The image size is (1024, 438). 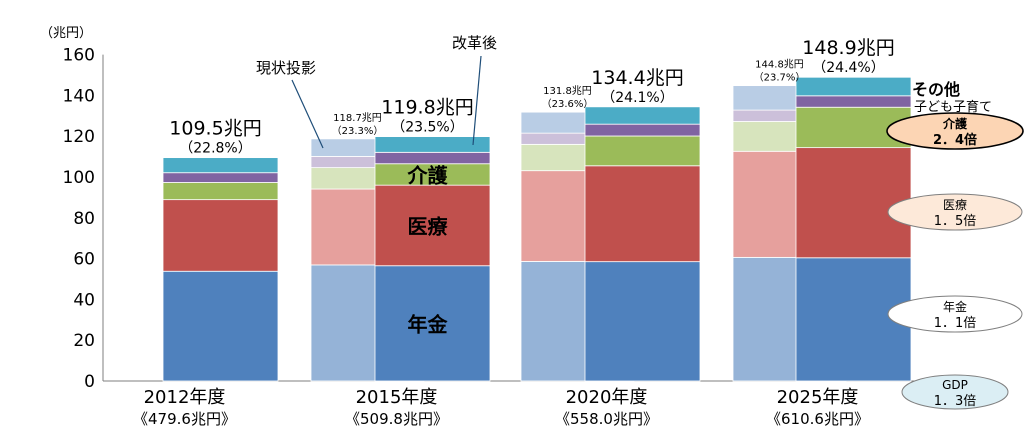 What do you see at coordinates (185, 397) in the screenshot?
I see `x-category-label: 2012年度` at bounding box center [185, 397].